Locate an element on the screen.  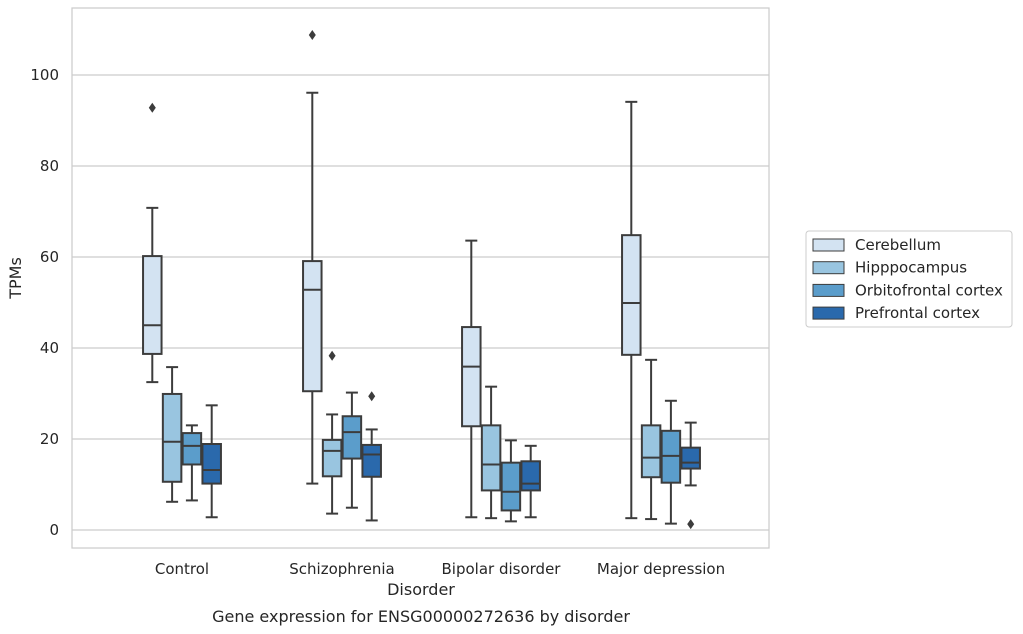
x-tick-label: Bipolar disorder is located at coordinates (502, 569).